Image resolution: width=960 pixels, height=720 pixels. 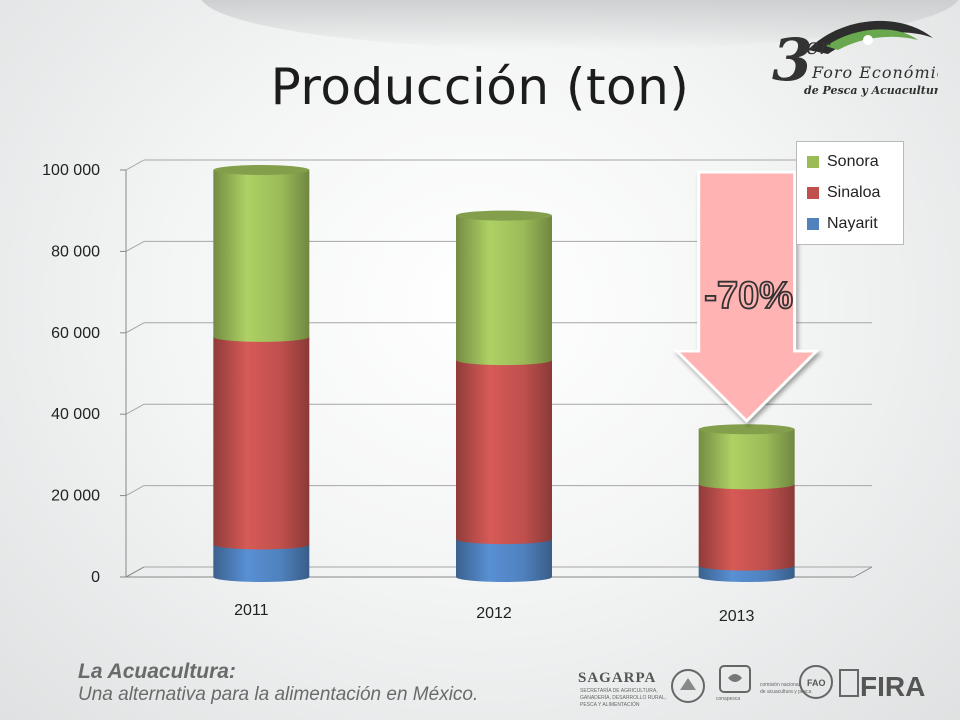 I want to click on logo-dot, so click(x=868, y=40).